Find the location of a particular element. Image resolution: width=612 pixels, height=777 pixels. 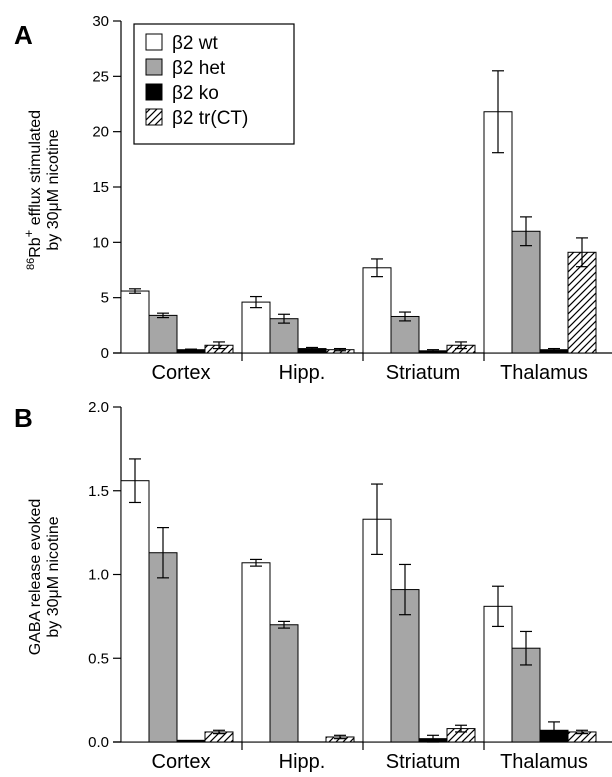

ylabel-rest: efflux stimulated is located at coordinates (35, 170).